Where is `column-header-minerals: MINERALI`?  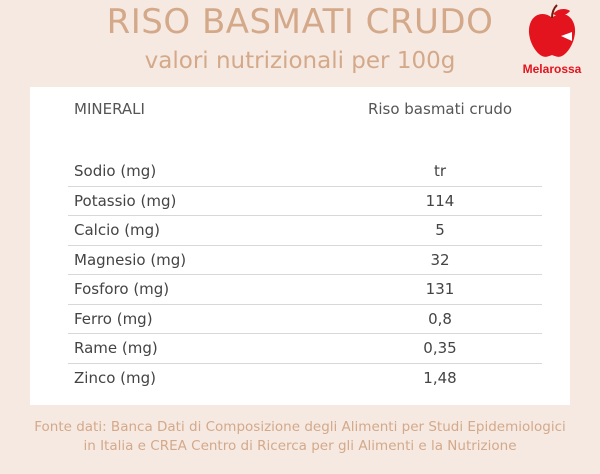
column-header-minerals: MINERALI is located at coordinates (109, 109).